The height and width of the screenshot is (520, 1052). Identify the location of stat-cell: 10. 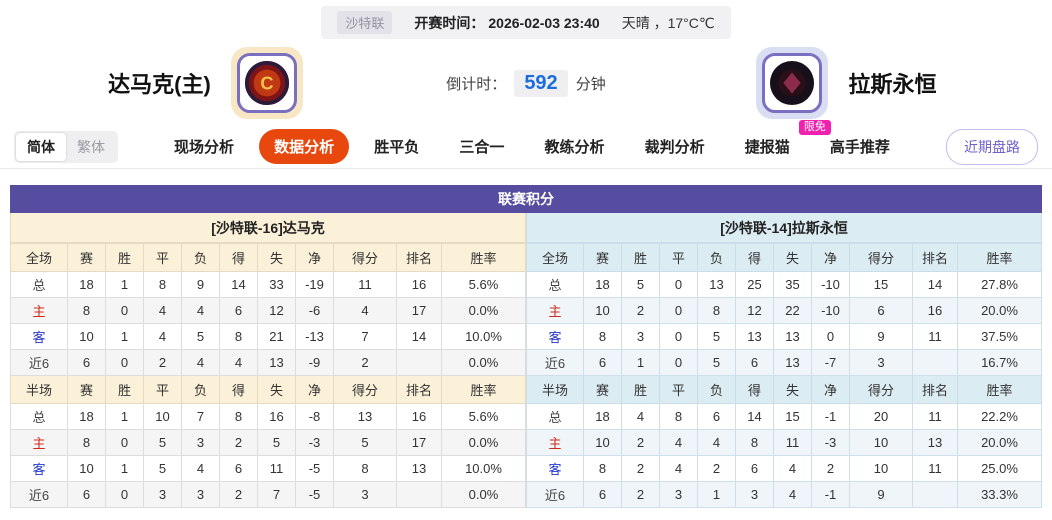
(881, 468).